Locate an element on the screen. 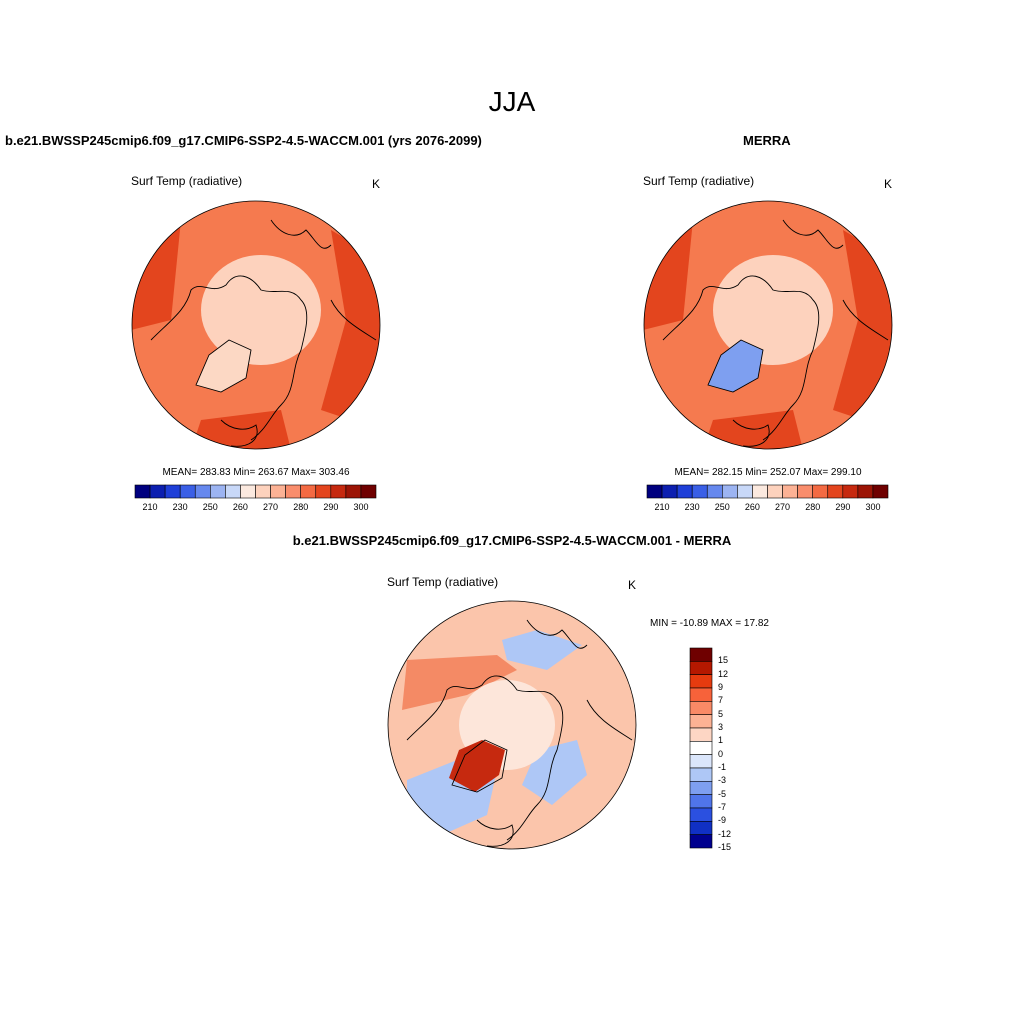  colorbar-tick-label: -9 is located at coordinates (722, 820).